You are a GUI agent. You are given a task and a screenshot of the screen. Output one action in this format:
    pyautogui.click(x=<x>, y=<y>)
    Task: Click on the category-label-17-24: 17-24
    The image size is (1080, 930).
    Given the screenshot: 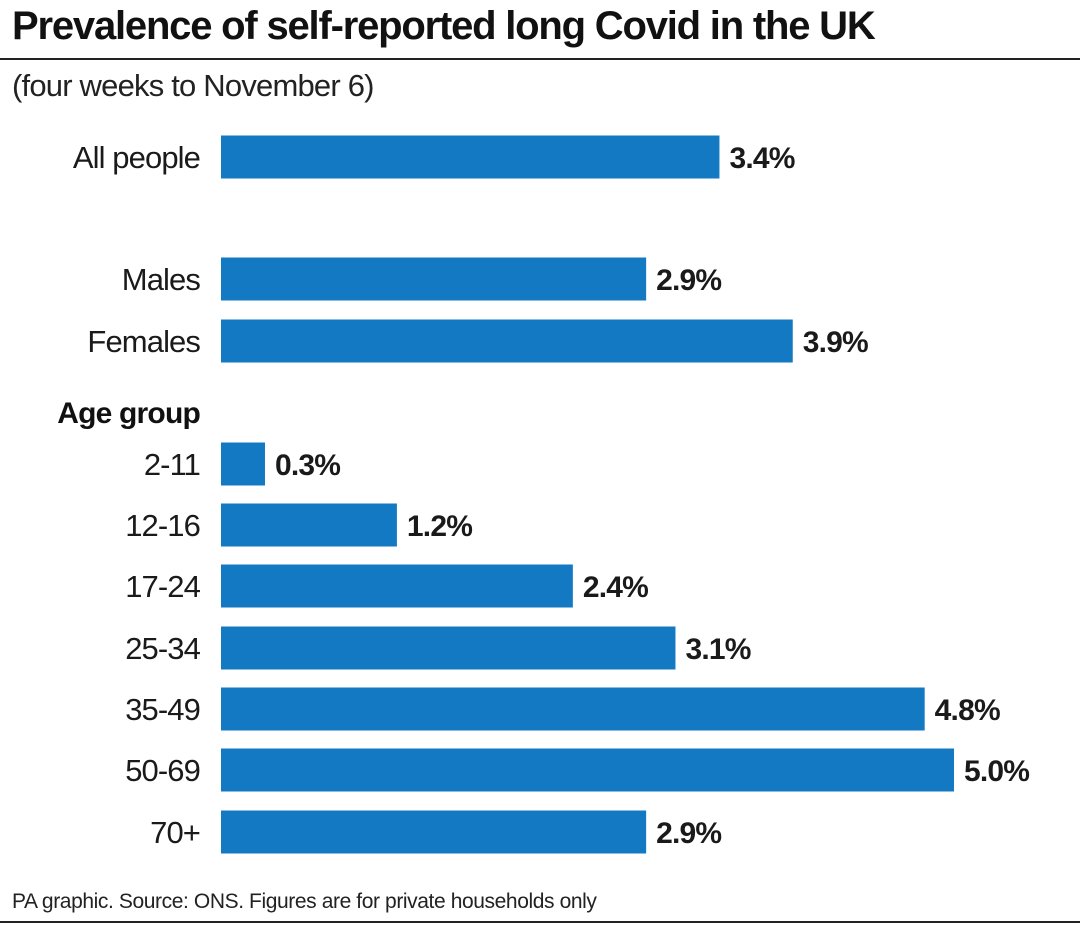 What is the action you would take?
    pyautogui.click(x=162, y=586)
    